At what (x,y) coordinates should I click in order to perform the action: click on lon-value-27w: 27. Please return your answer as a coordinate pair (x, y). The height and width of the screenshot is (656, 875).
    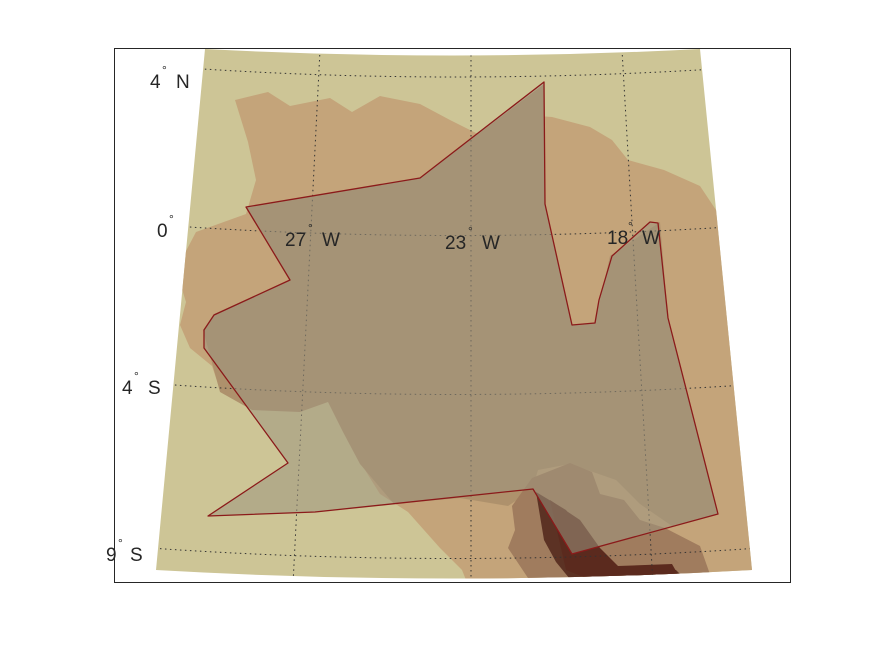
    Looking at the image, I should click on (295, 240).